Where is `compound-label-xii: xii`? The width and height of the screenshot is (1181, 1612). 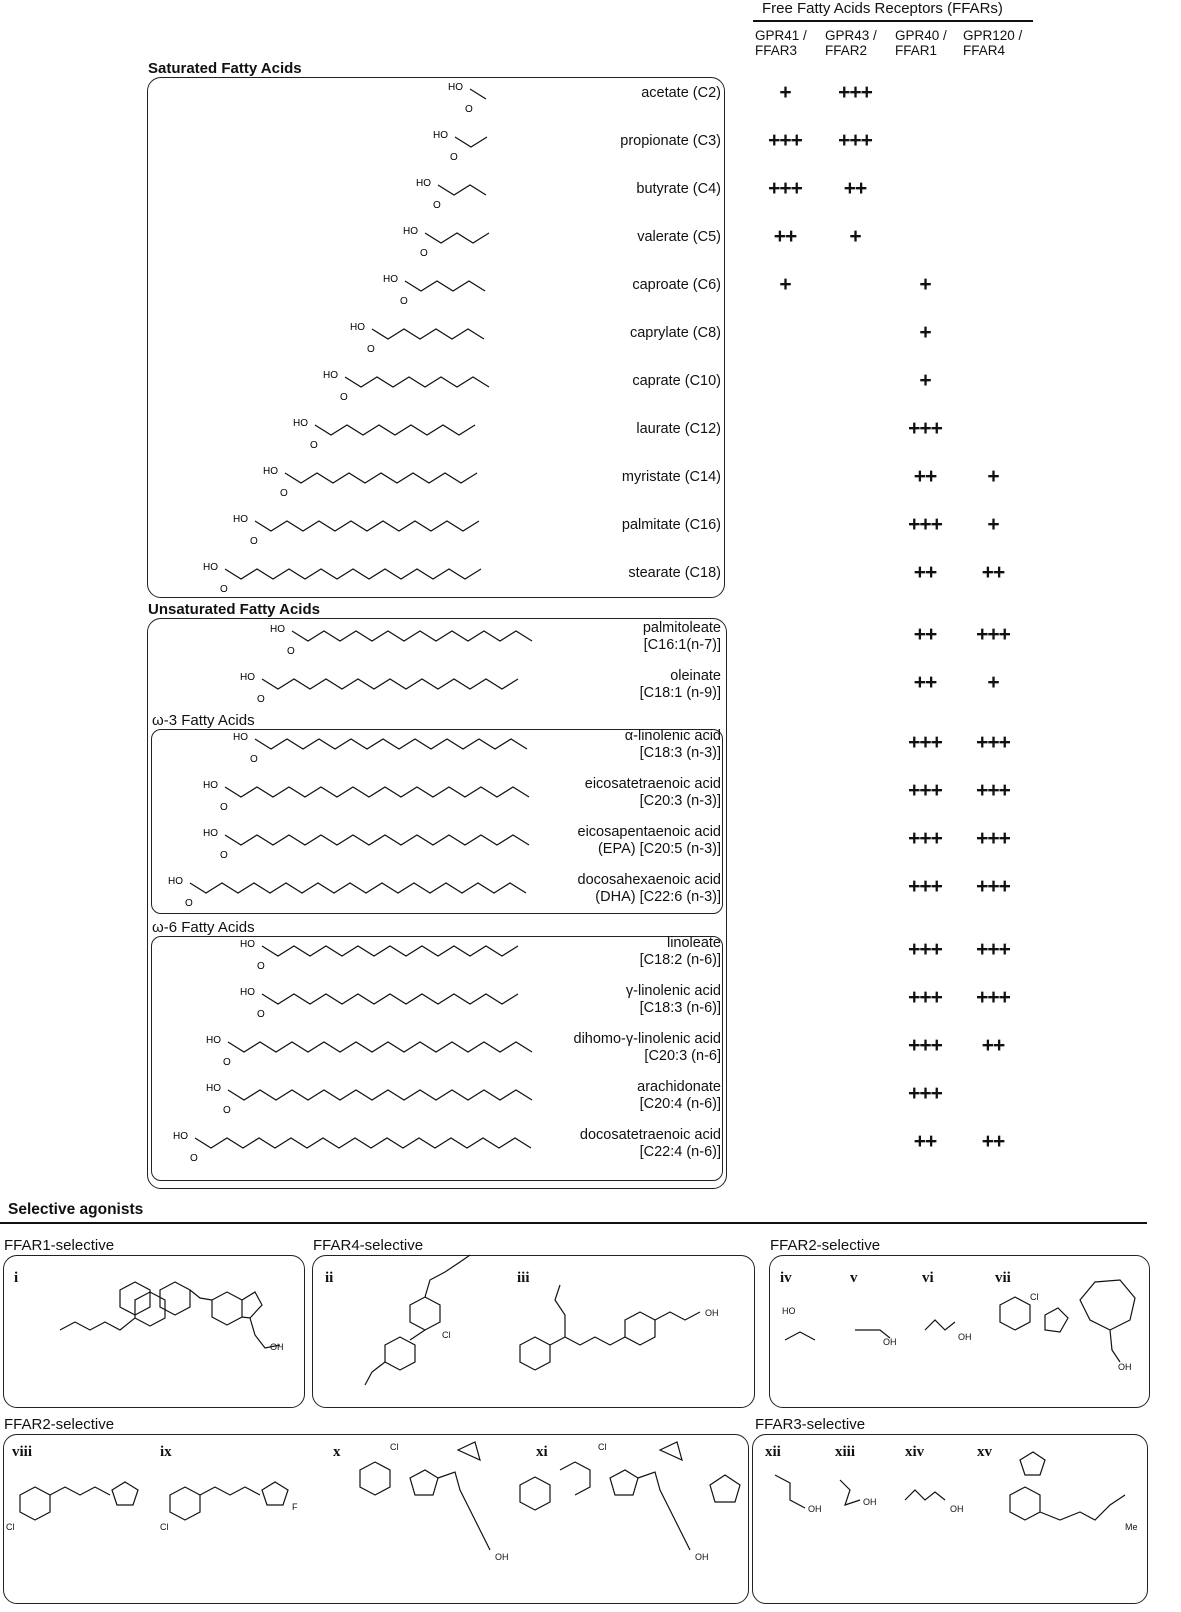 compound-label-xii: xii is located at coordinates (773, 1452).